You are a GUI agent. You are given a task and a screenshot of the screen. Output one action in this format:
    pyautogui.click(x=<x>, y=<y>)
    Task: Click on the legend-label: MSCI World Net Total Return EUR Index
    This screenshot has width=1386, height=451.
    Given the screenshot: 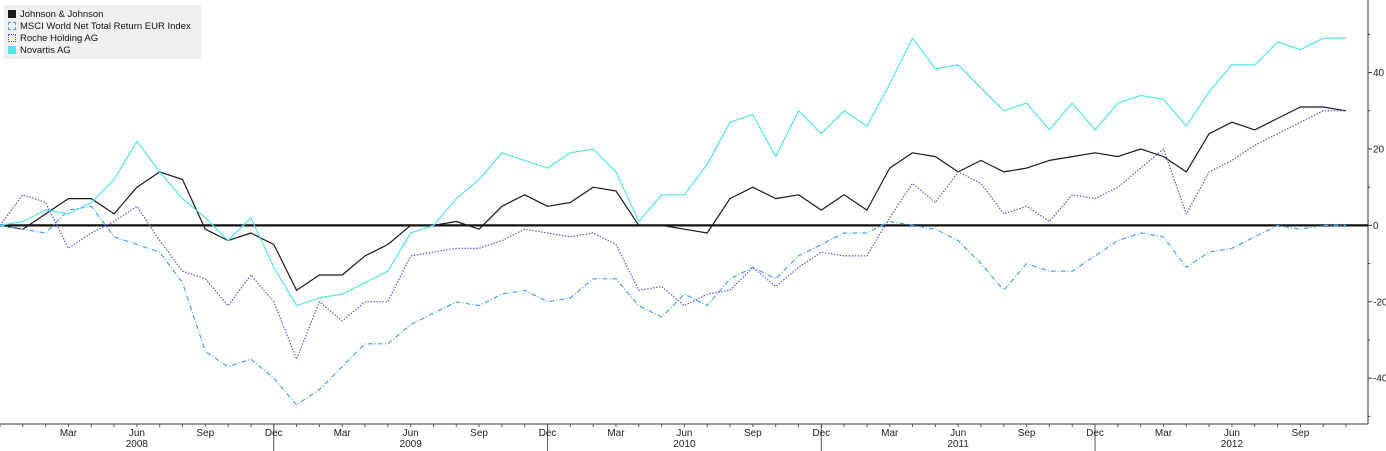 What is the action you would take?
    pyautogui.click(x=105, y=26)
    